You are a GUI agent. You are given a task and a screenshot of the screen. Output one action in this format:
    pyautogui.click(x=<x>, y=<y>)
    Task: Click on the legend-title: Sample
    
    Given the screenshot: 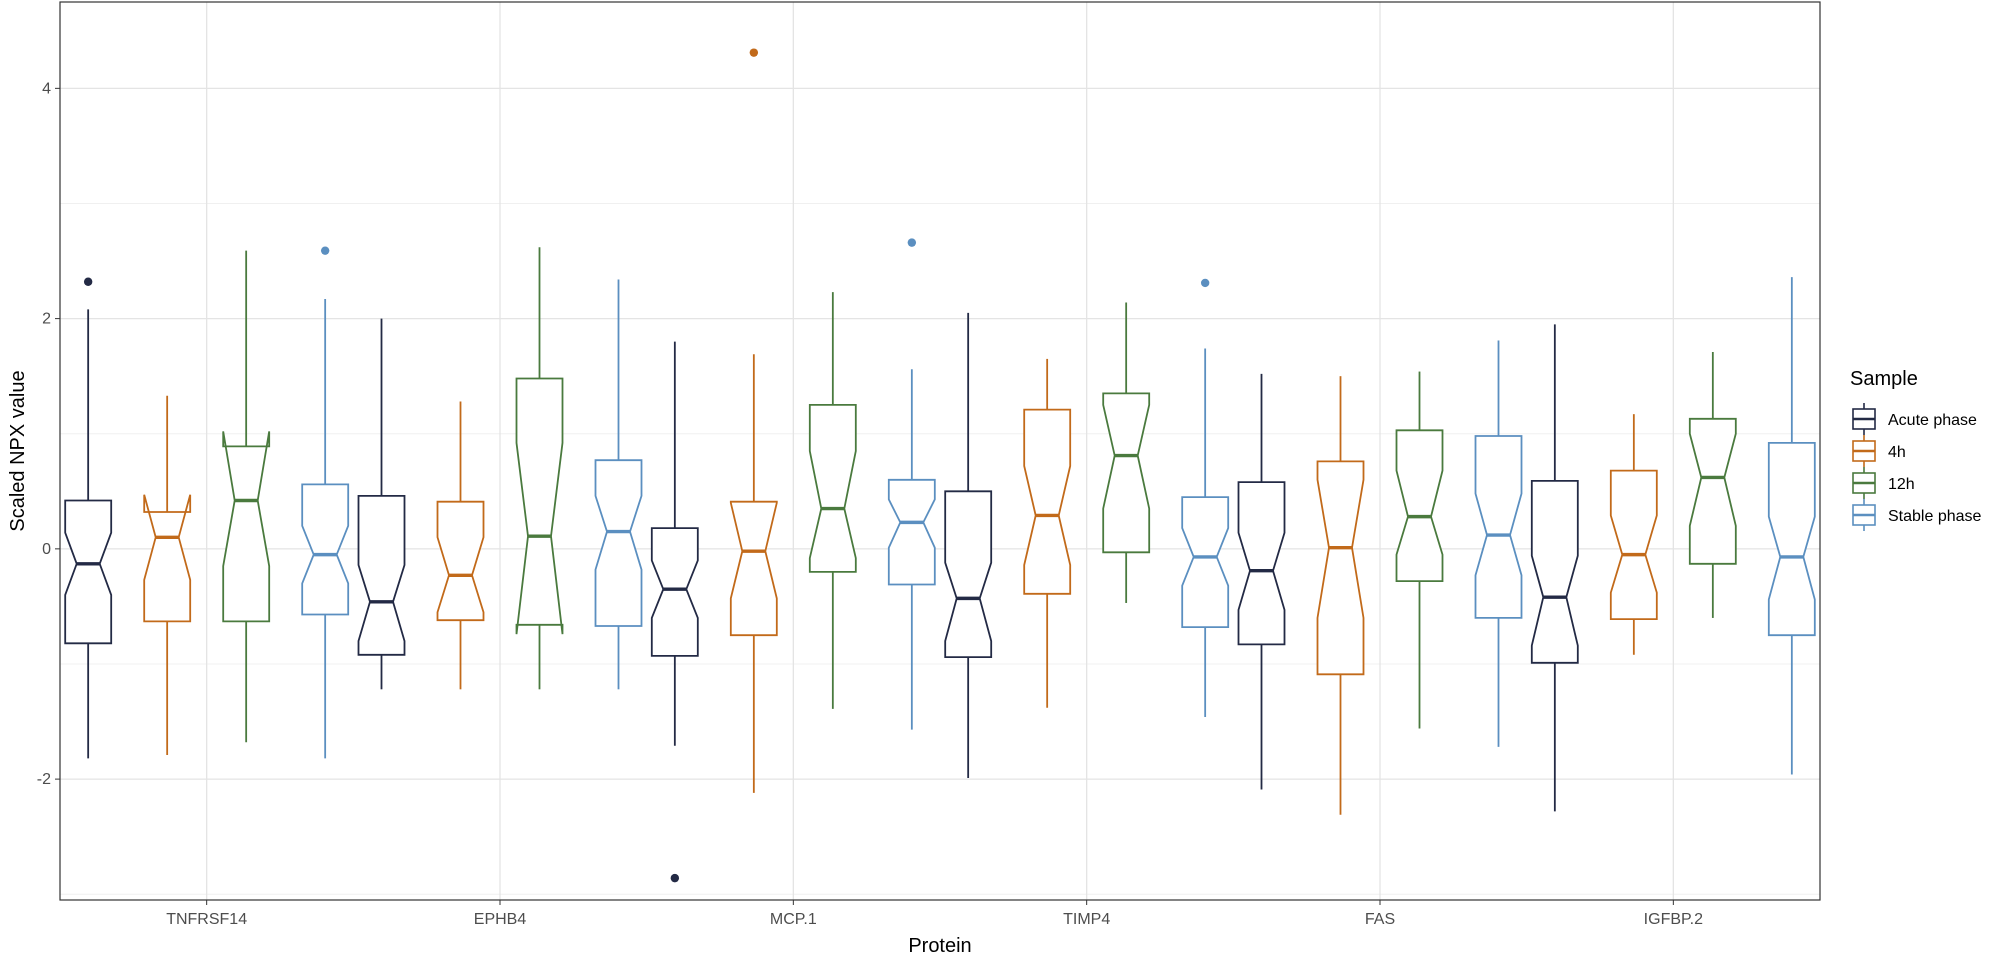 What is the action you would take?
    pyautogui.click(x=1884, y=379)
    